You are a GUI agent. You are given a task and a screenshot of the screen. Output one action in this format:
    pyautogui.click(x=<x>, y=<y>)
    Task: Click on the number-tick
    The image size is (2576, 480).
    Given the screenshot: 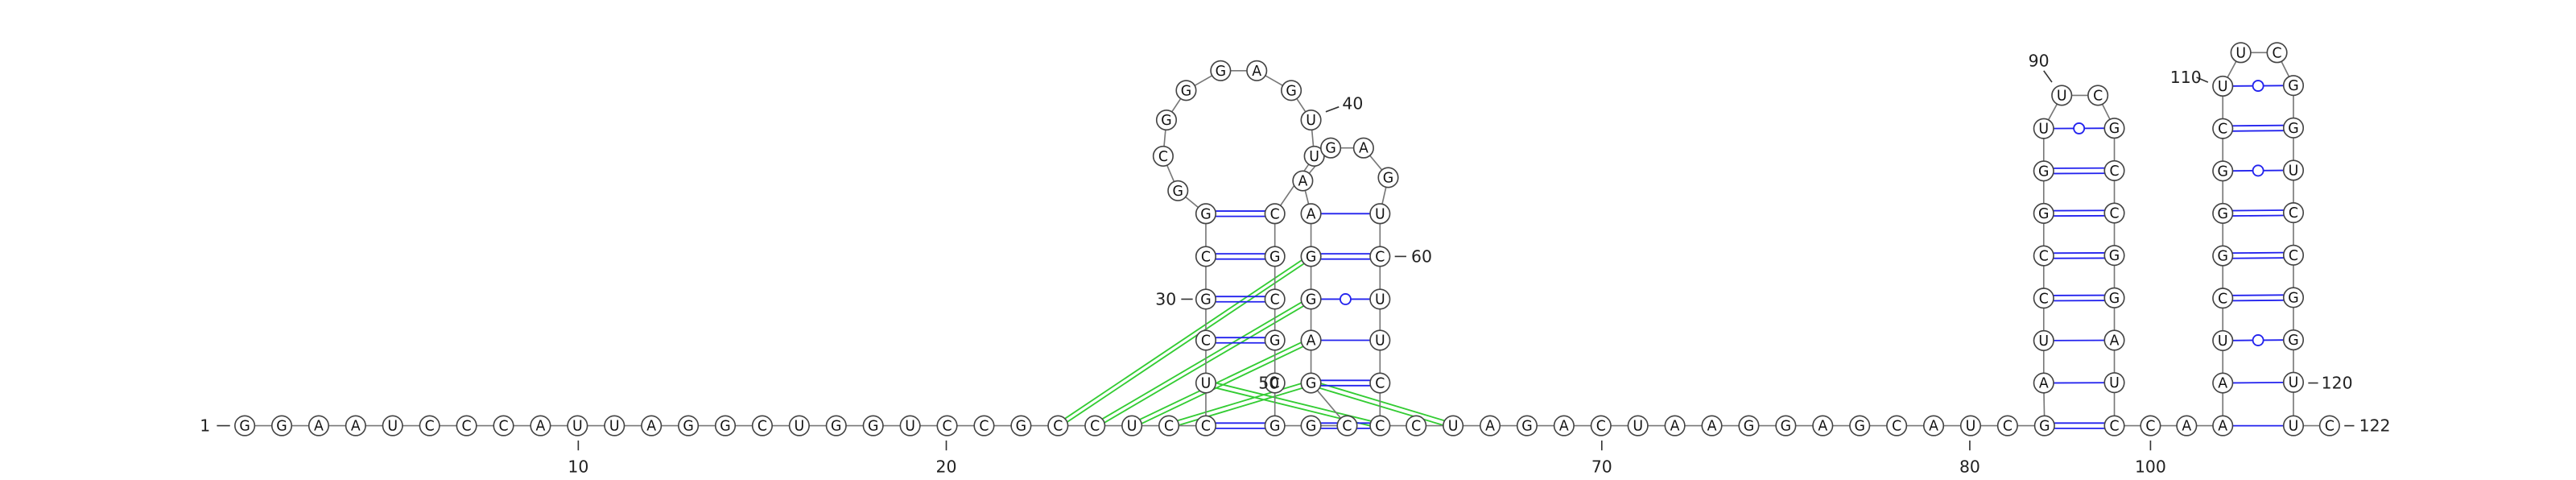 What is the action you would take?
    pyautogui.click(x=2202, y=80)
    